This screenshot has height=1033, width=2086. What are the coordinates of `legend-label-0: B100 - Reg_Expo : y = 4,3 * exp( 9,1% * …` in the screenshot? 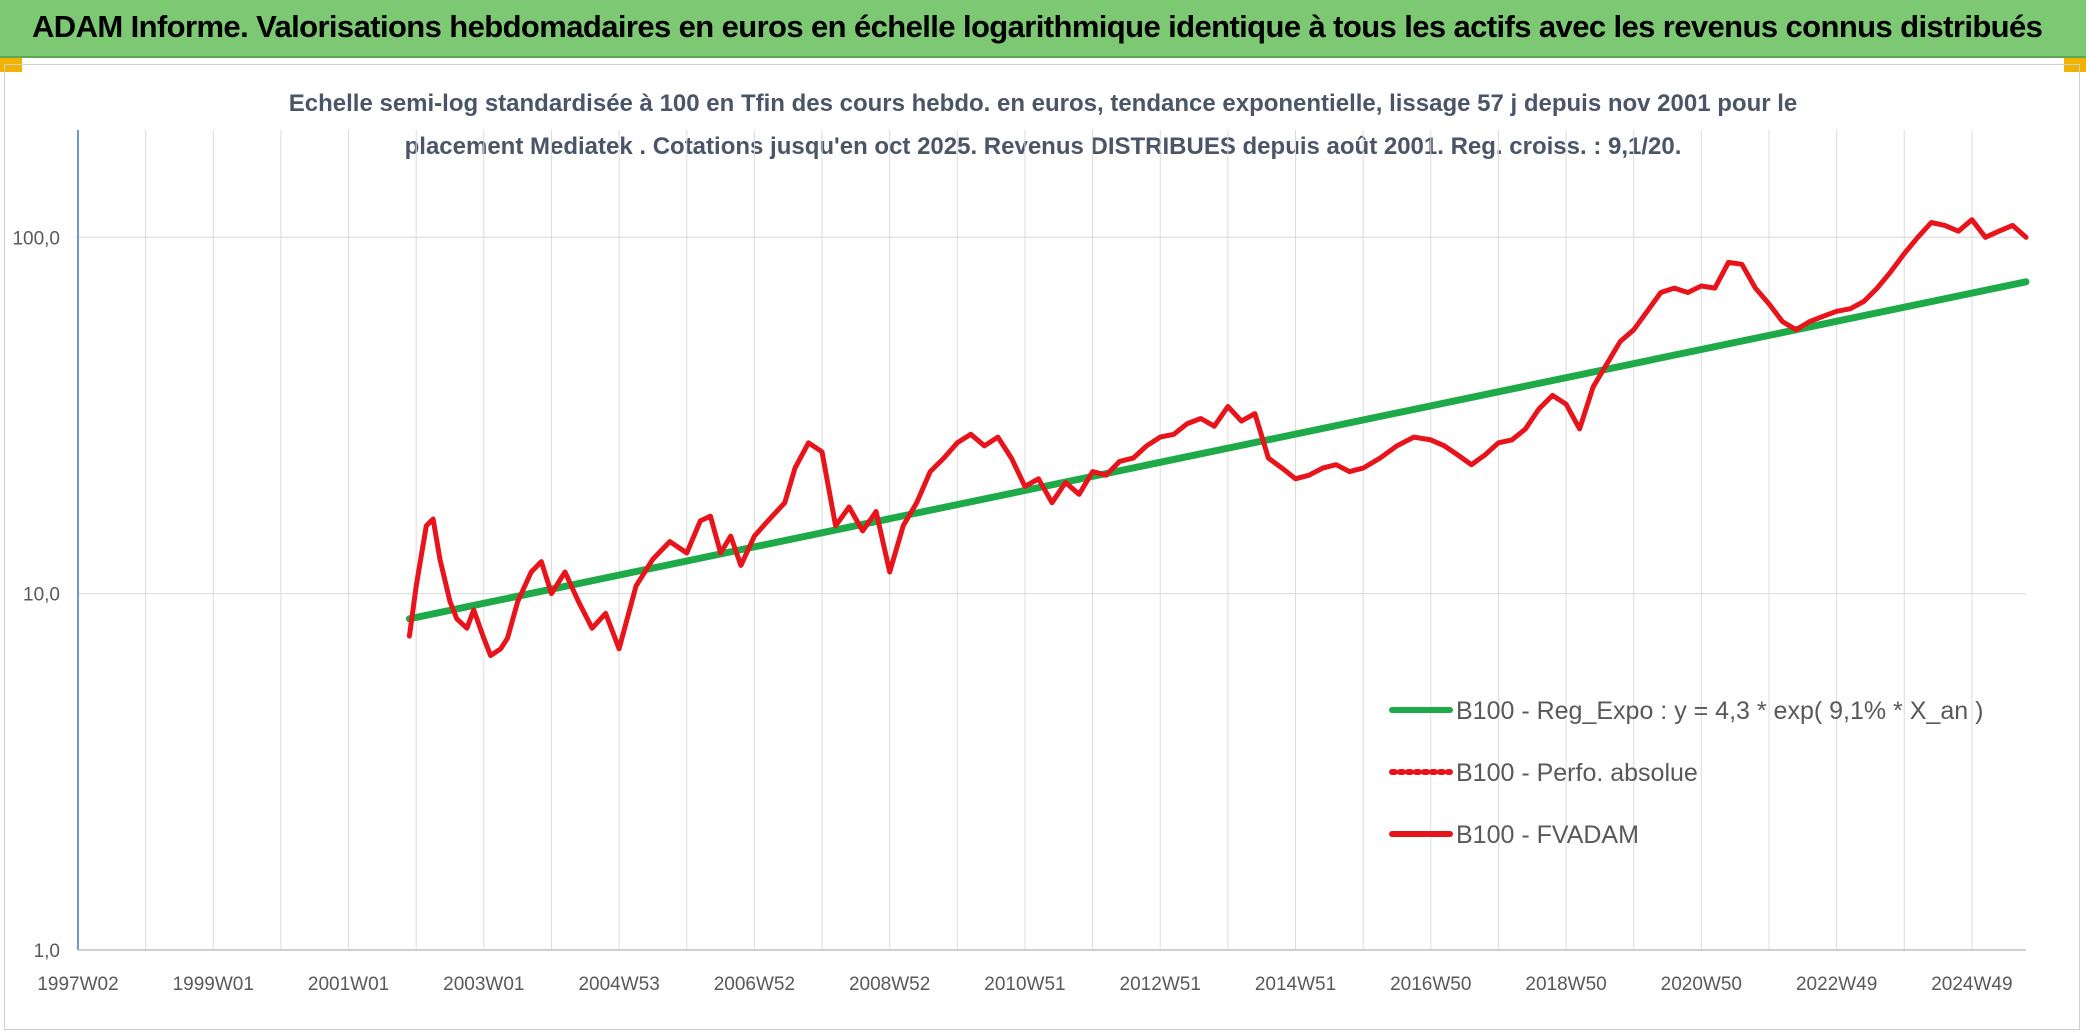 It's located at (1719, 711).